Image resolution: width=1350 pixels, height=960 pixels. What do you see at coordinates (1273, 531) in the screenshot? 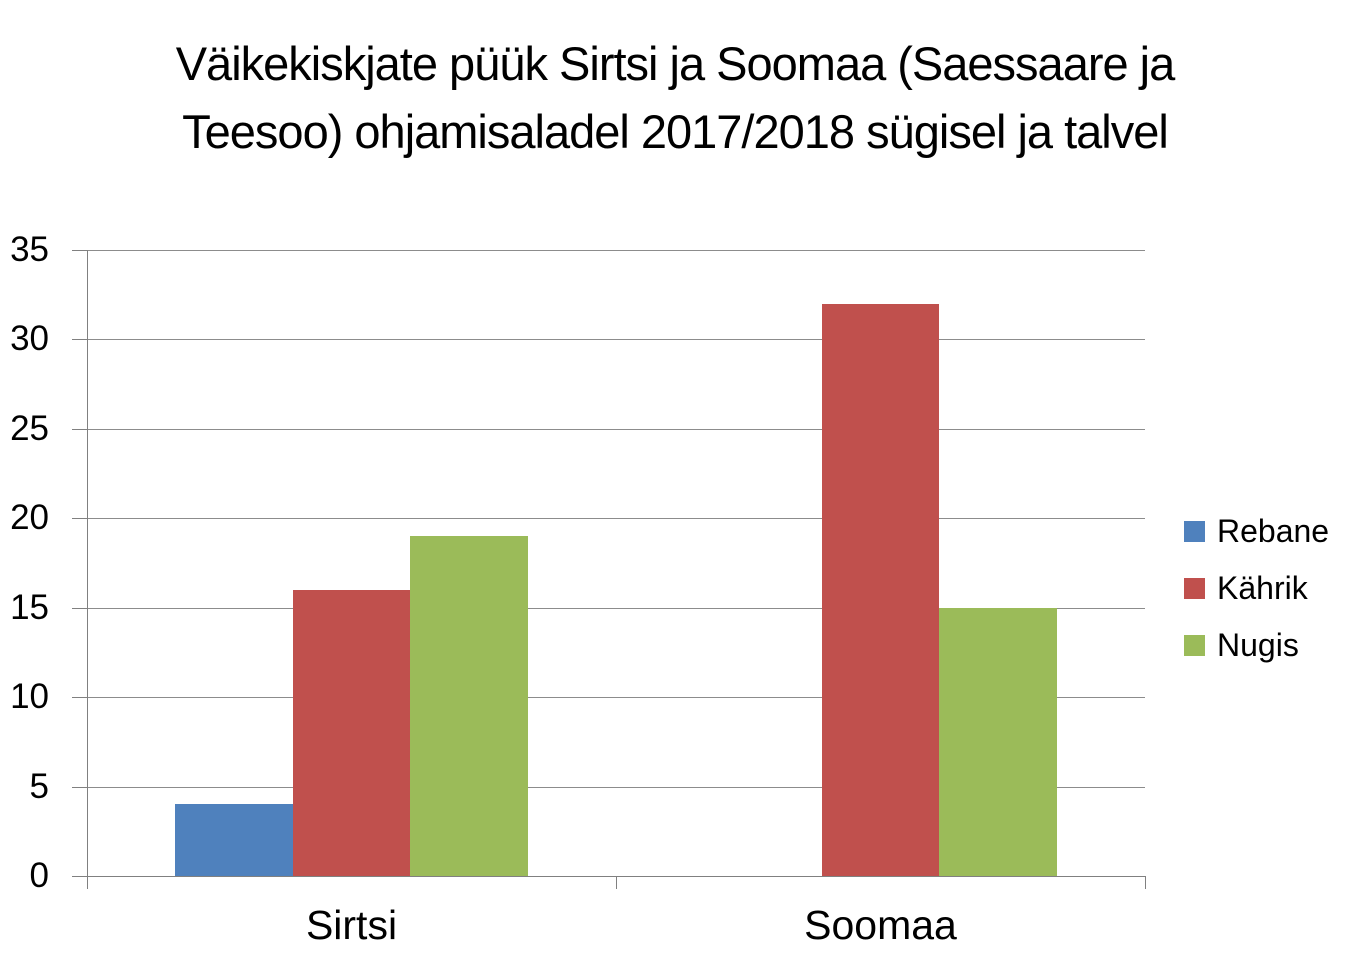
I see `legend-label-rebane: Rebane` at bounding box center [1273, 531].